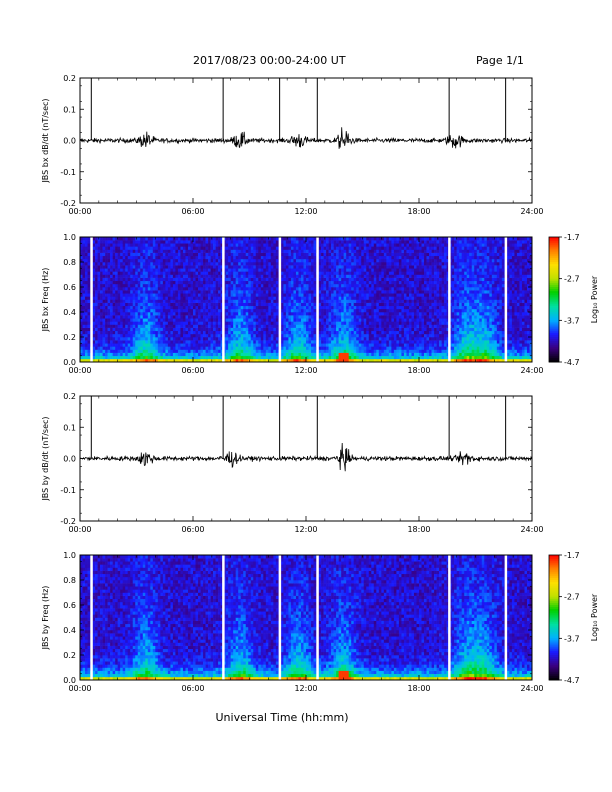 Image resolution: width=612 pixels, height=792 pixels. Describe the element at coordinates (45, 458) in the screenshot. I see `y-axis-label: JBS by dB/dt (nT/sec)` at that location.